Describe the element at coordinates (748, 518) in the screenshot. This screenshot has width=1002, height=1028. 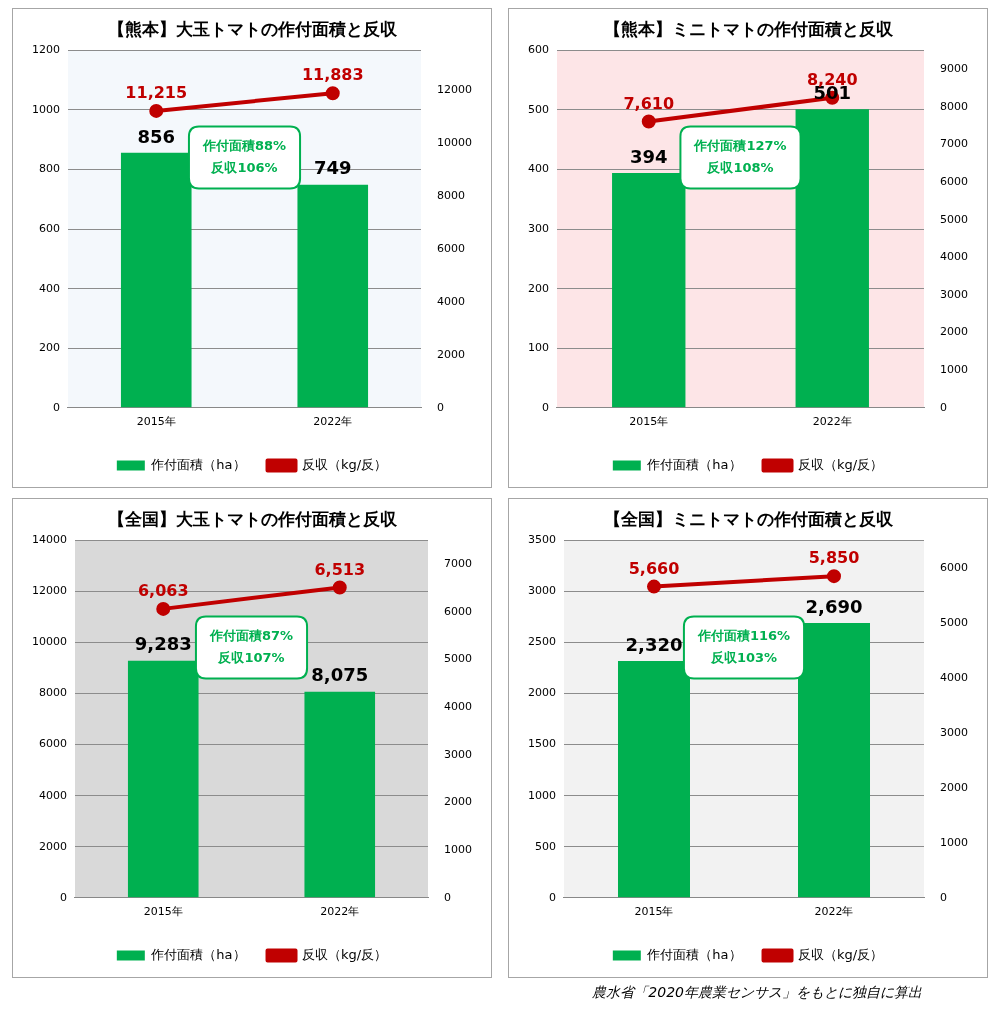
I see `chart-title: 【全国】ミニトマトの作付面積と反収` at that location.